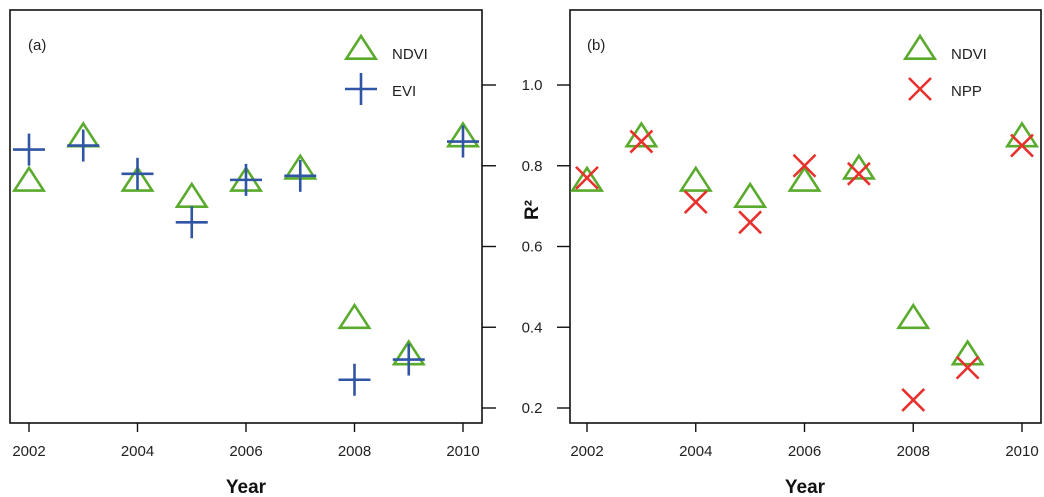  Describe the element at coordinates (804, 441) in the screenshot. I see `panel-b-x-axis: 2002 2004 2006 2008 2010` at that location.